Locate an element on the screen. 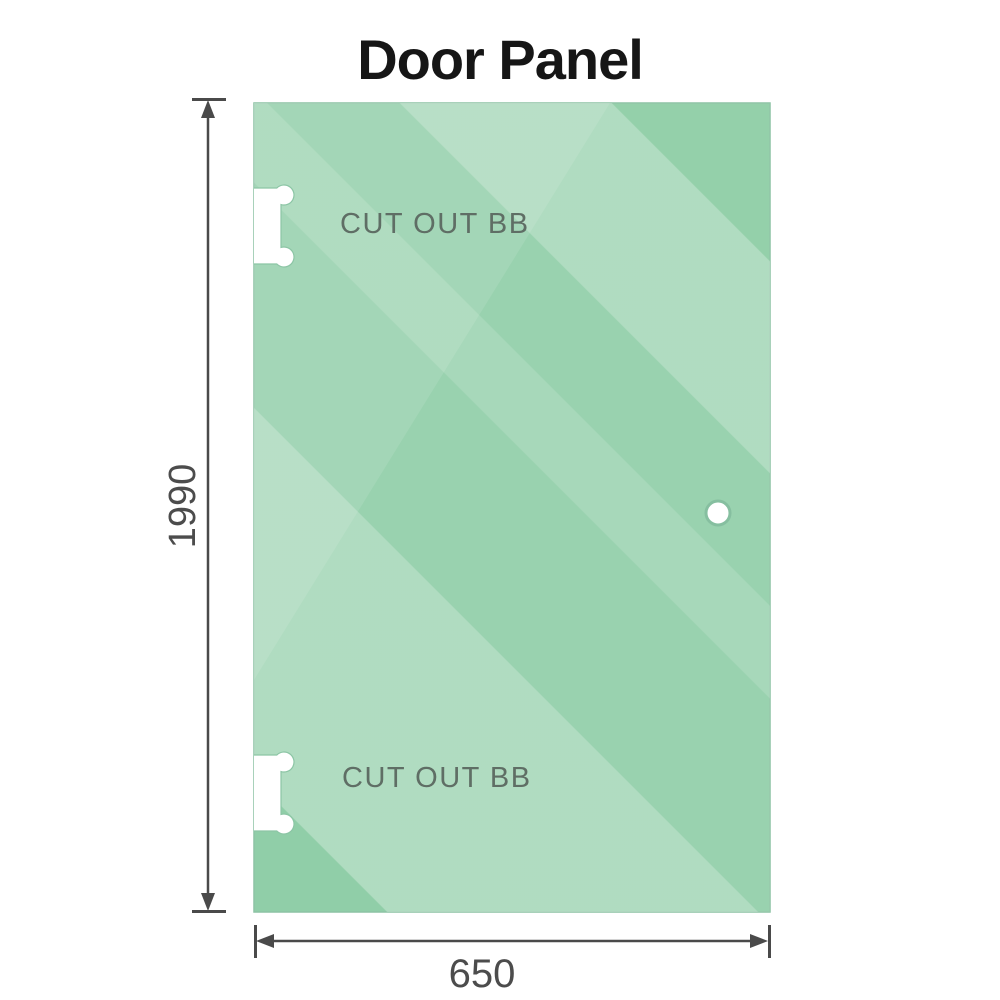 The image size is (1000, 1000). cutout-top-shape is located at coordinates (274, 226).